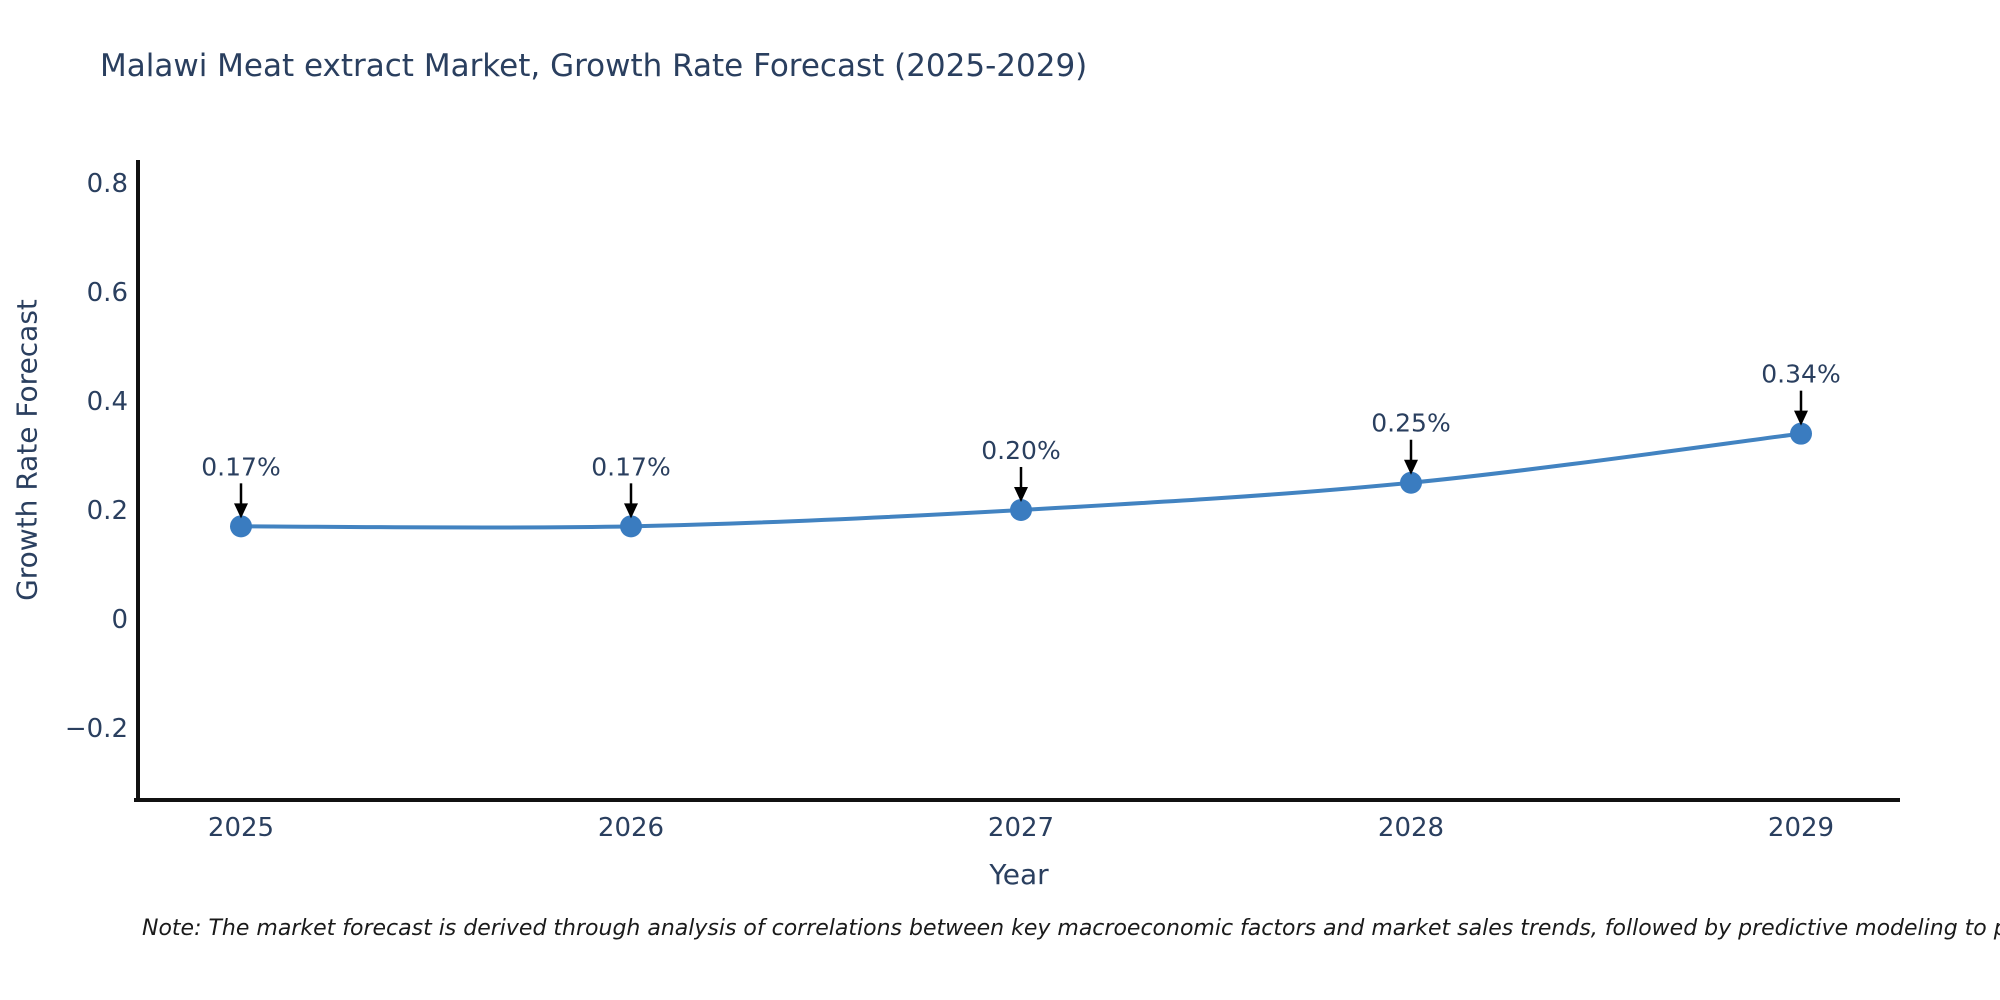 The height and width of the screenshot is (1000, 2000). I want to click on y-tick-label: 0.8, so click(107, 184).